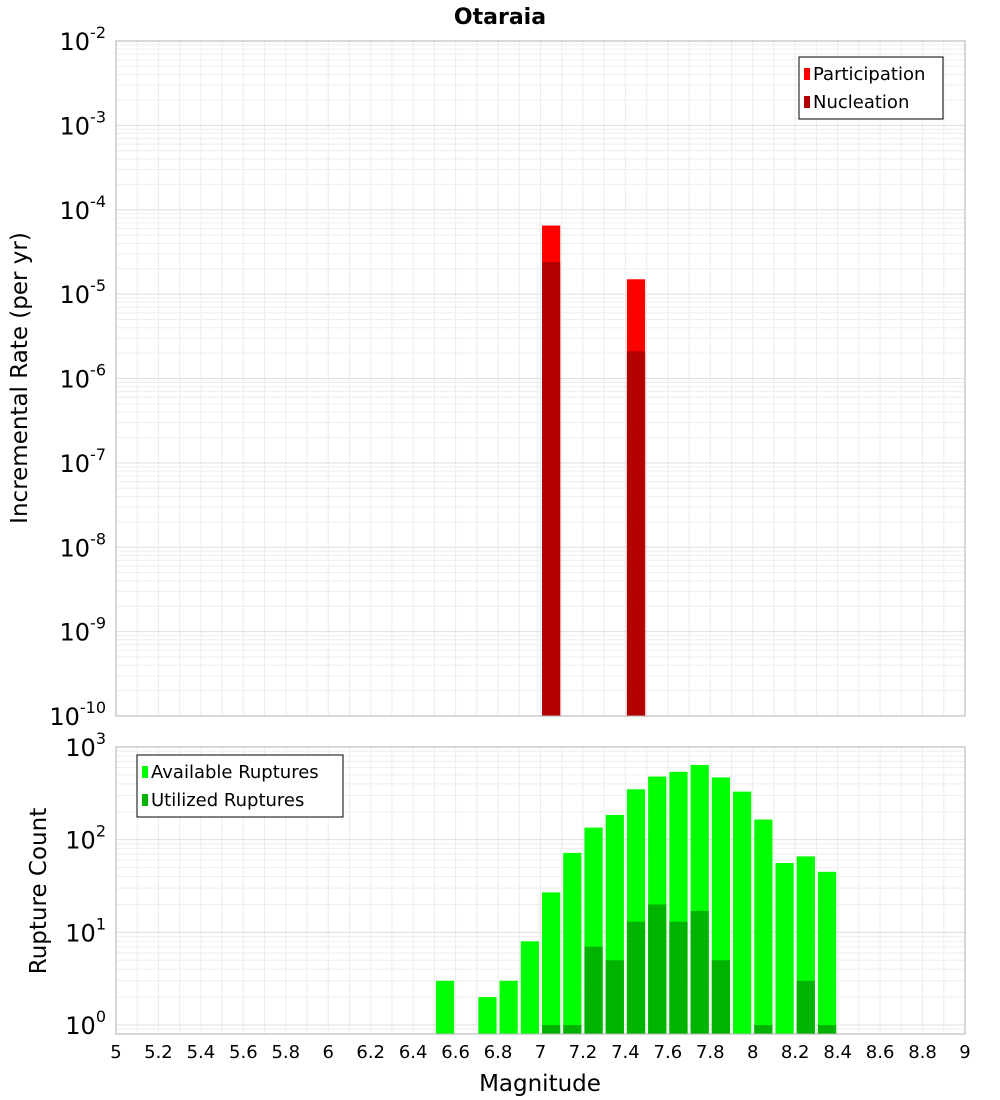 Image resolution: width=1000 pixels, height=1100 pixels. Describe the element at coordinates (85, 1023) in the screenshot. I see `count-y-tick-label: 10⁰` at that location.